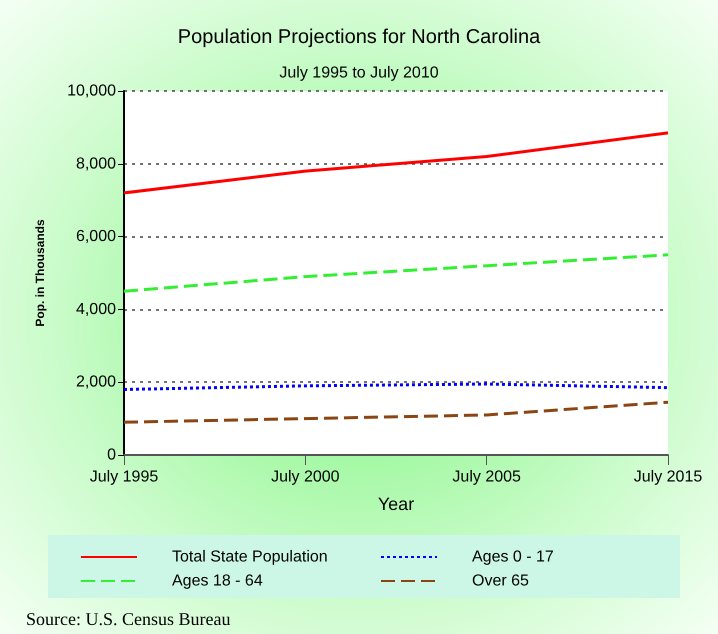 The height and width of the screenshot is (634, 718). I want to click on source-note: Source: U.S. Census Bureau, so click(128, 619).